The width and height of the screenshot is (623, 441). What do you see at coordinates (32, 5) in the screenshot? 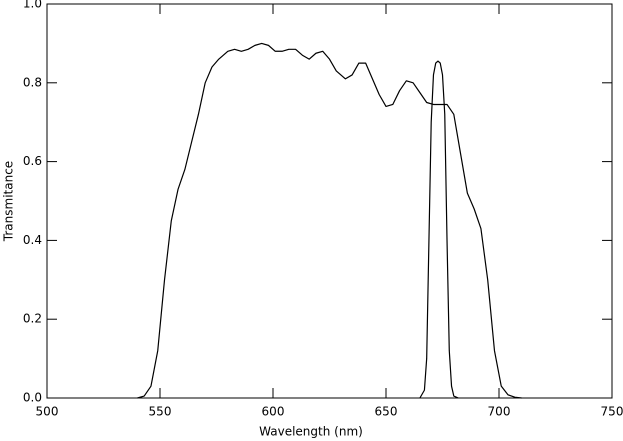
I see `y-tick-label: 1.0` at bounding box center [32, 5].